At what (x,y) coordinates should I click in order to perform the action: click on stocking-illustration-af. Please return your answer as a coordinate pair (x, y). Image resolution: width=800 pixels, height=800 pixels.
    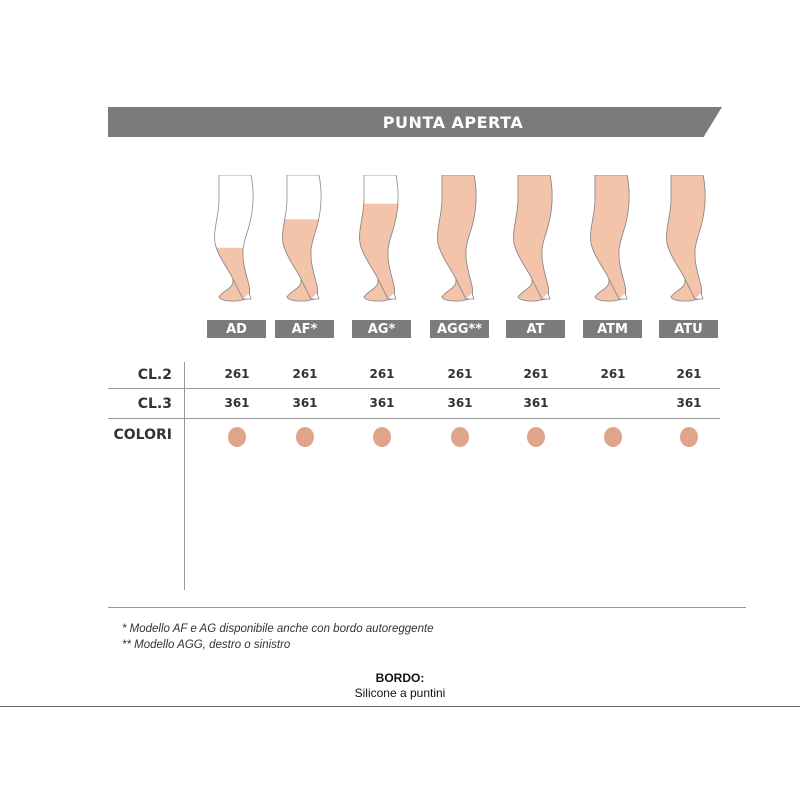
    Looking at the image, I should click on (305, 239).